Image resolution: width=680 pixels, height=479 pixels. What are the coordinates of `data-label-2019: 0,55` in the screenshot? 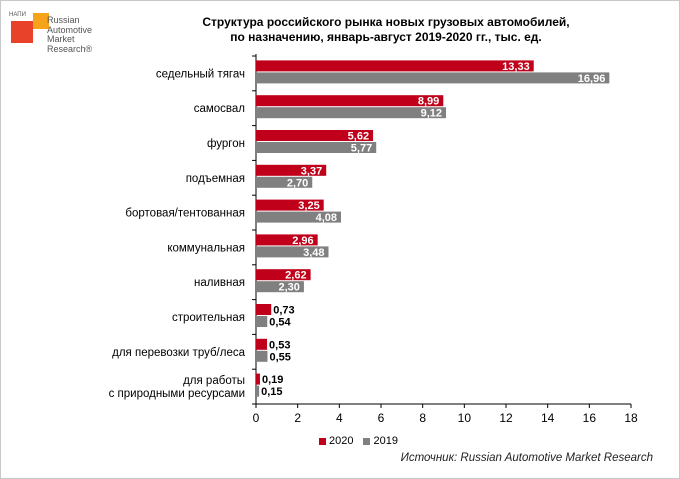 It's located at (279, 357).